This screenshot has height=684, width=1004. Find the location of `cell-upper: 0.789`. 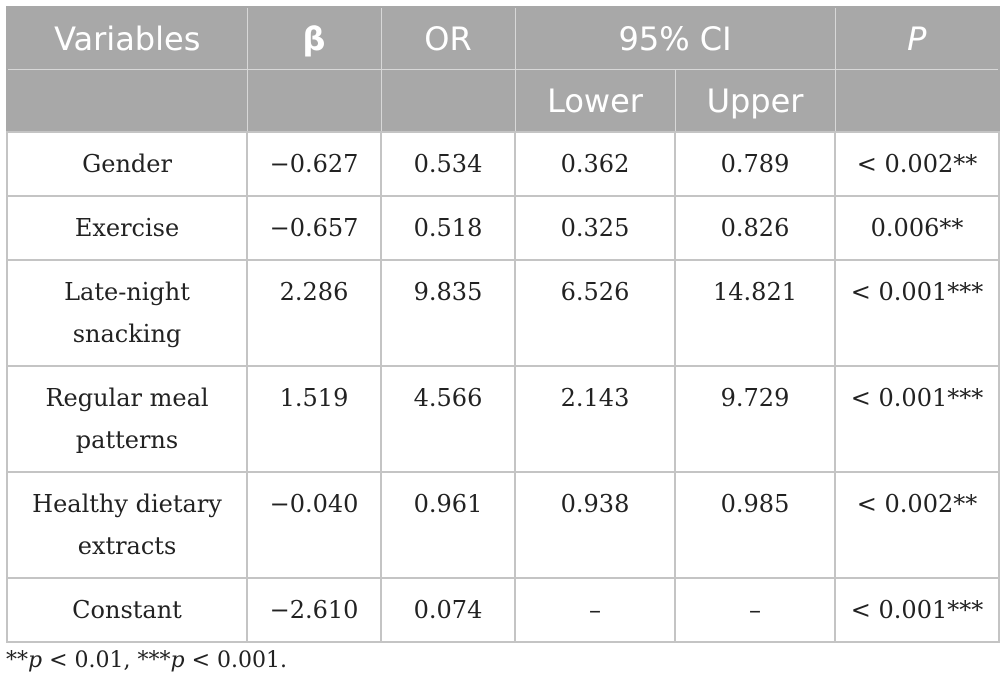

cell-upper: 0.789 is located at coordinates (755, 164).